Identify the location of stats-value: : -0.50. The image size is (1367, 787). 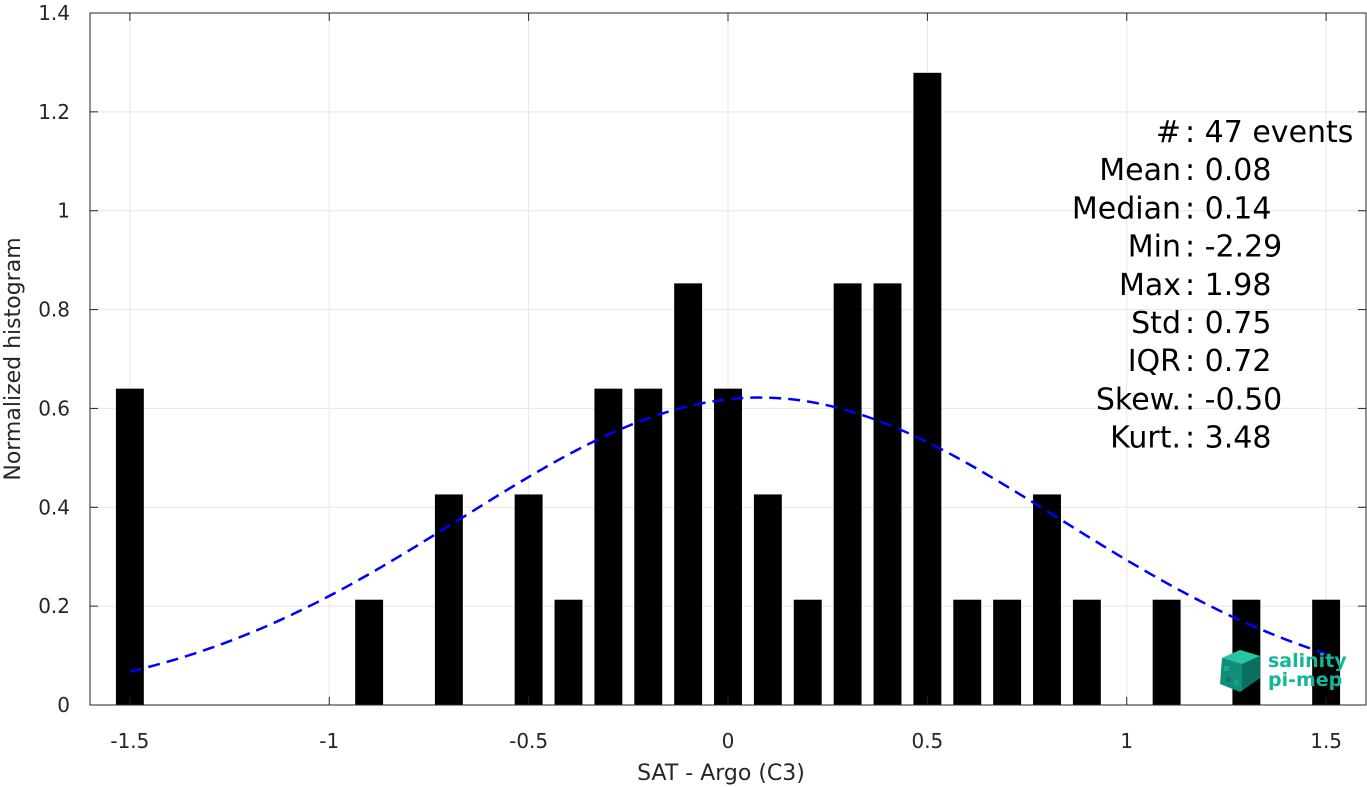
(1233, 399).